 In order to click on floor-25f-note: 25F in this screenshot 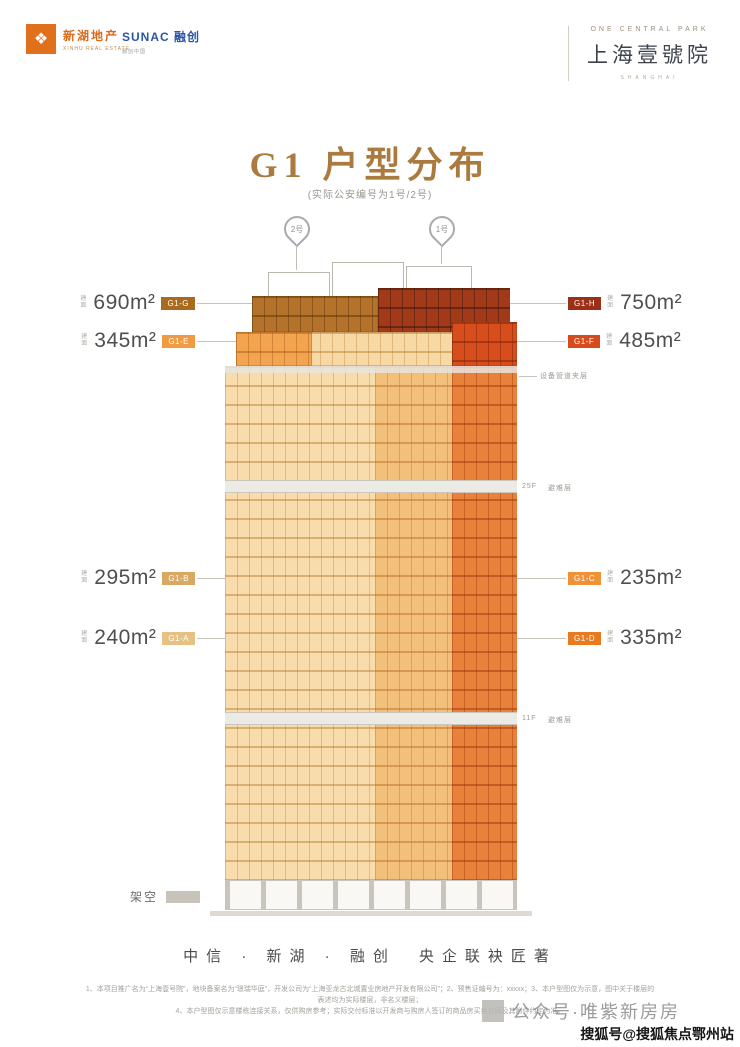, I will do `click(530, 486)`.